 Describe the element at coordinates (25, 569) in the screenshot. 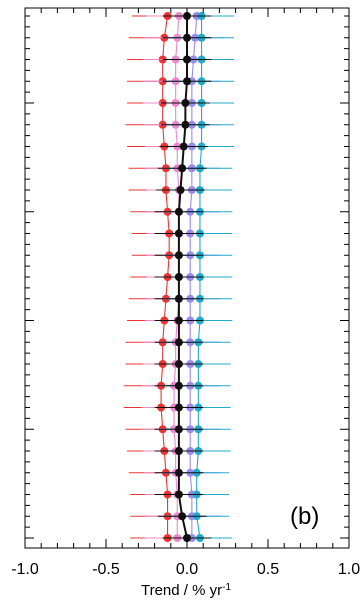

I see `x-tick-label: -1.0` at that location.